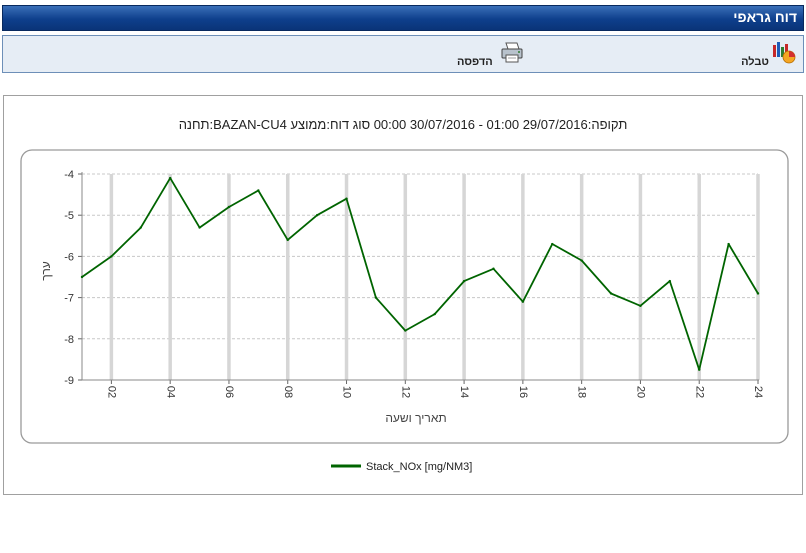 This screenshot has height=553, width=806. Describe the element at coordinates (512, 52) in the screenshot. I see `printer-icon` at that location.